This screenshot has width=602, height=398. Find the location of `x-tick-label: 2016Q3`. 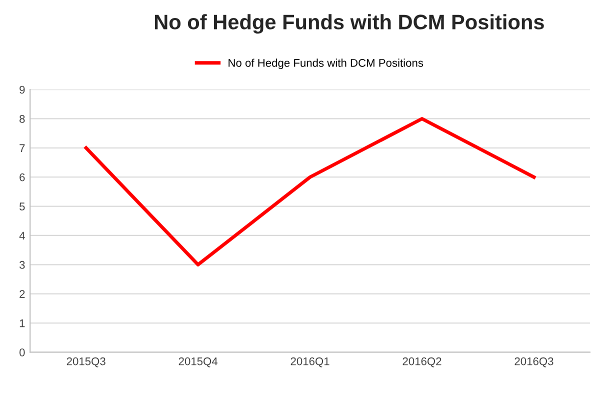

x-tick-label: 2016Q3 is located at coordinates (534, 362).